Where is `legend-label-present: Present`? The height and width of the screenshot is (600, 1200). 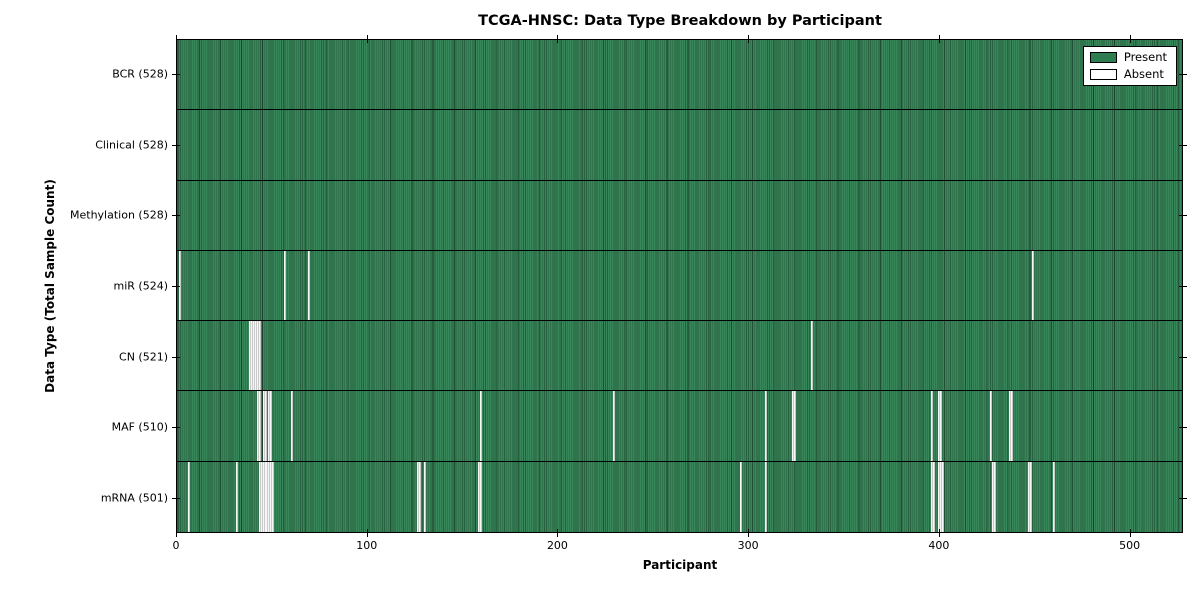 legend-label-present: Present is located at coordinates (1145, 57).